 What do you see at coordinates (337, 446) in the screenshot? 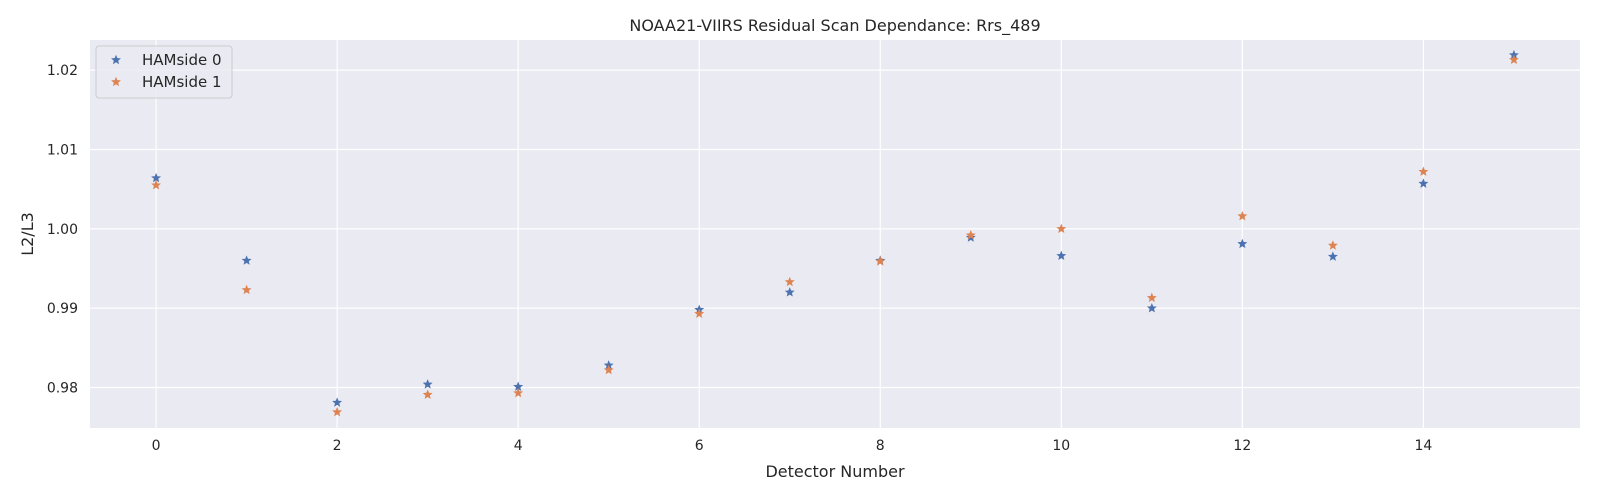
I see `x-tick-label: 2` at bounding box center [337, 446].